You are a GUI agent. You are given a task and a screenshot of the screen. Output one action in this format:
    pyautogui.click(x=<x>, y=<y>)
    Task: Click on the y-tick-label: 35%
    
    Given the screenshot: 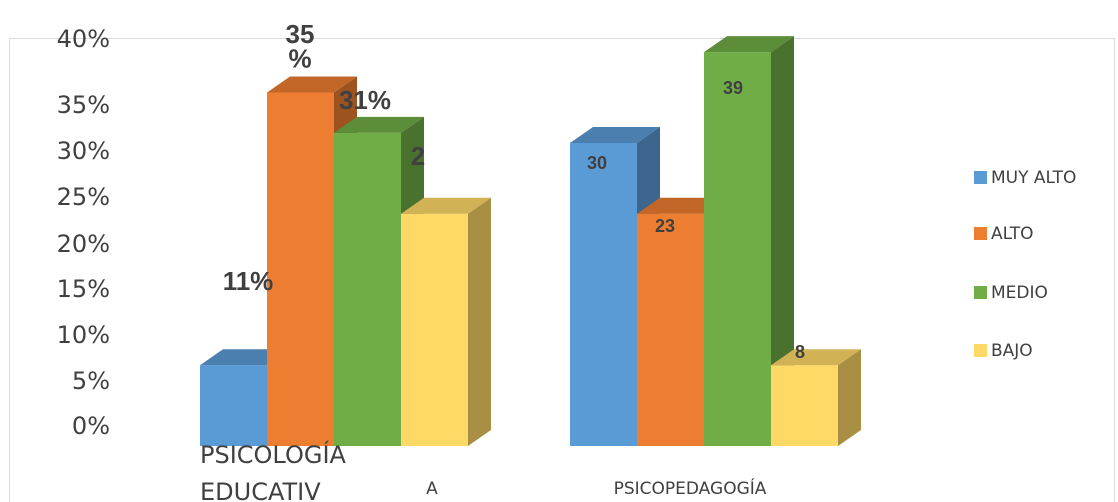 What is the action you would take?
    pyautogui.click(x=83, y=105)
    